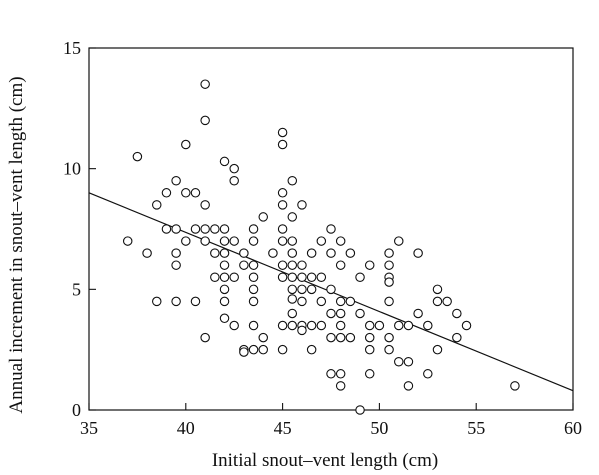 This screenshot has height=475, width=599. I want to click on x-tick-label: 55, so click(476, 428).